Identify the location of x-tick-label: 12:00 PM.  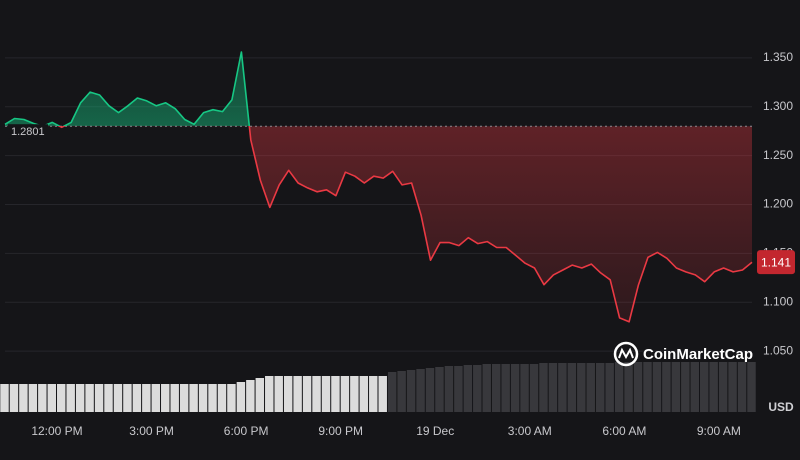
(56, 431).